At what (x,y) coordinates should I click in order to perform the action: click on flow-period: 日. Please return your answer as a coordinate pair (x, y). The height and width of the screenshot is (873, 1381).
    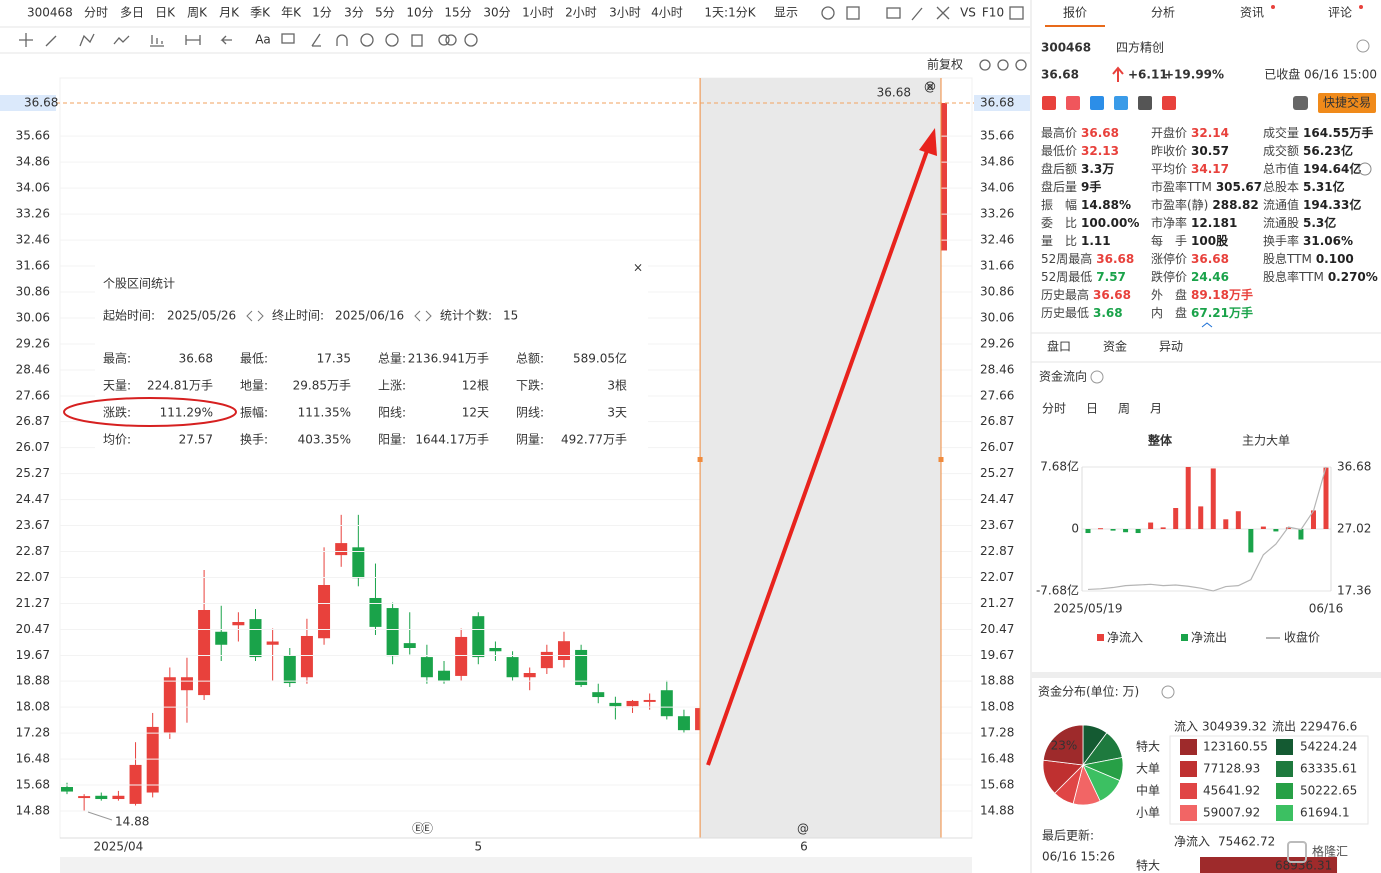
    Looking at the image, I should click on (1092, 409).